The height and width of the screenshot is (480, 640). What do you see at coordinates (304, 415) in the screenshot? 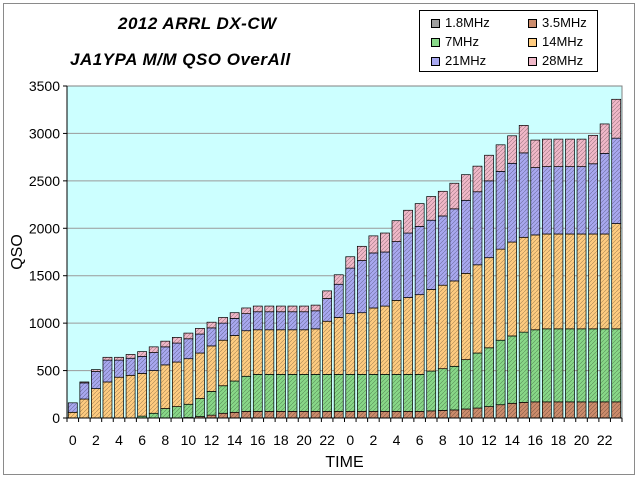
I see `bar-segment-3.5MHz-20` at bounding box center [304, 415].